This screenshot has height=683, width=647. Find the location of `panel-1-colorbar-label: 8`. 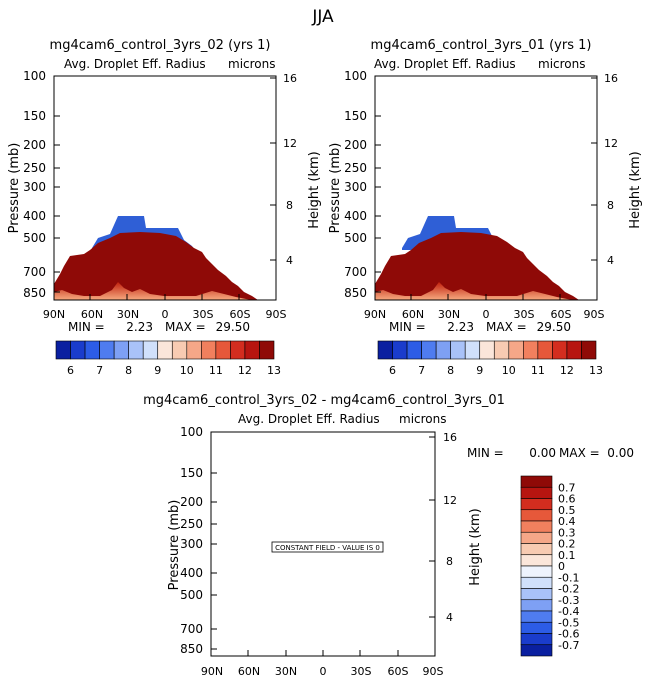

panel-1-colorbar-label: 8 is located at coordinates (128, 370).